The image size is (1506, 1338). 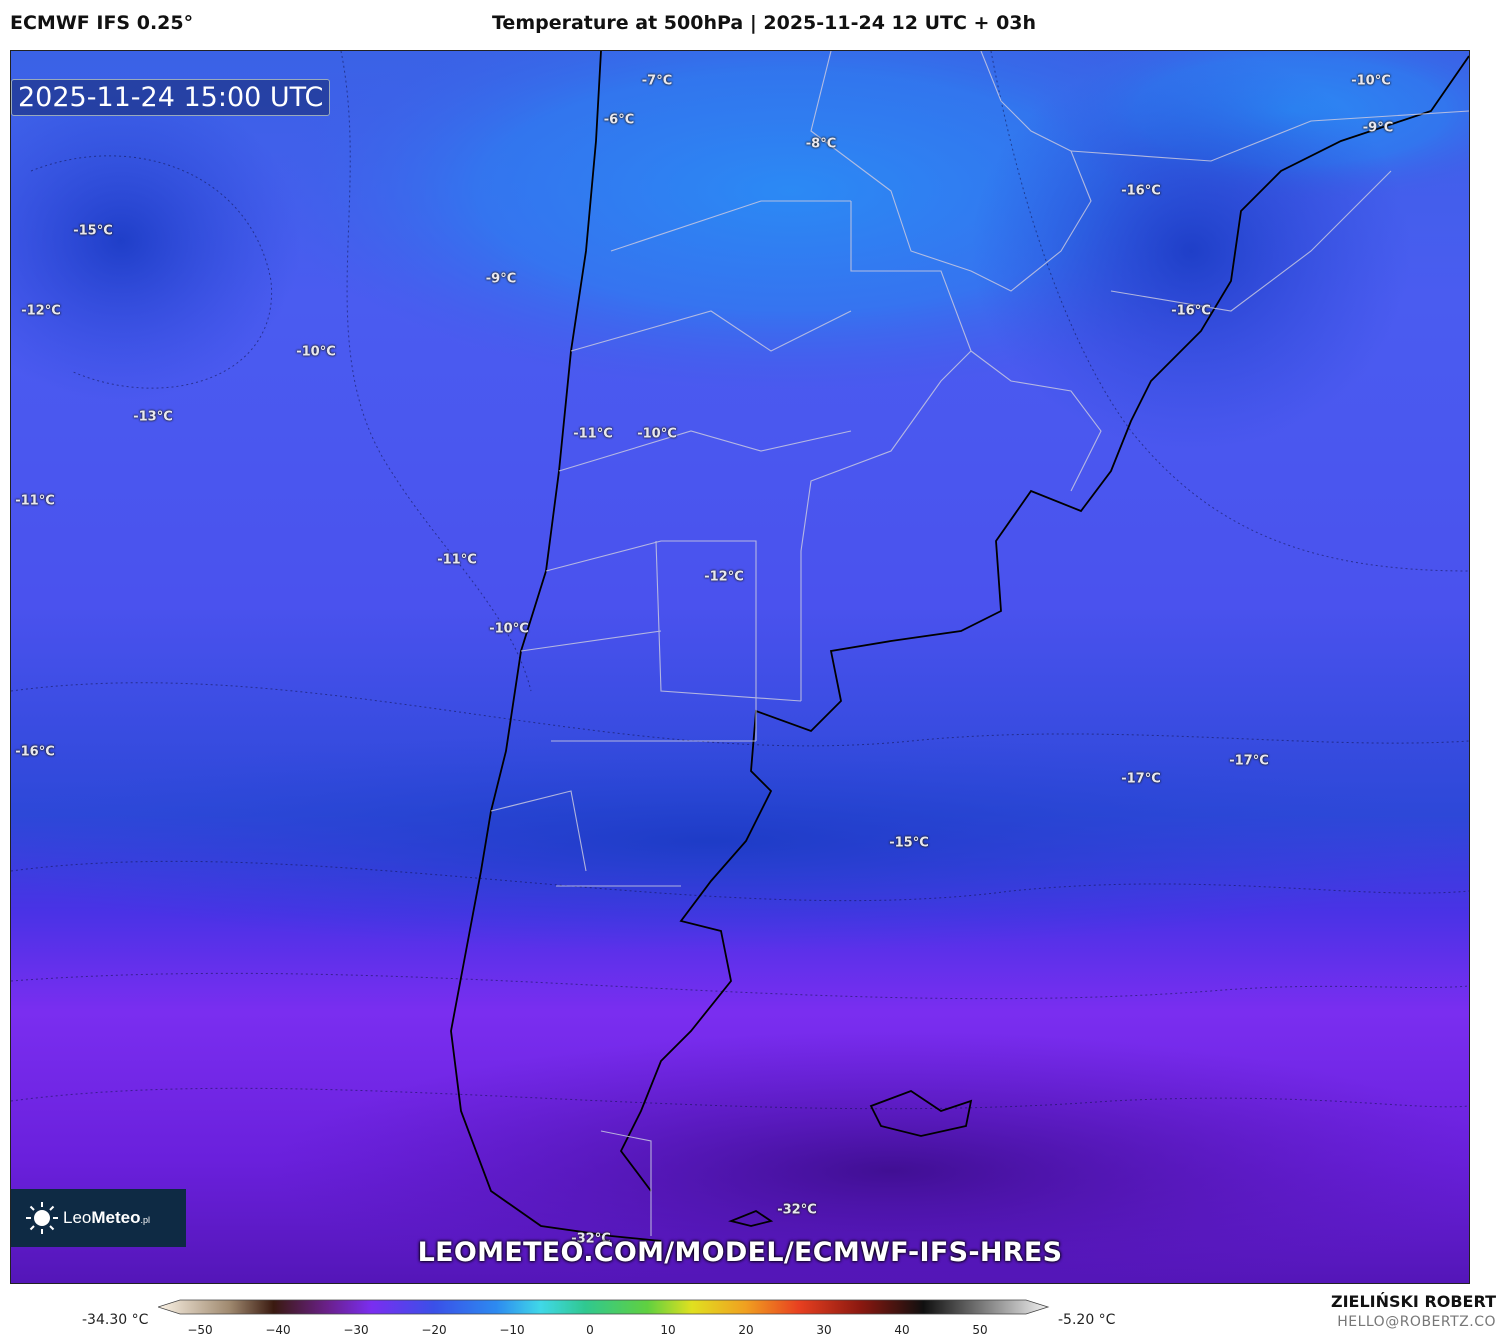 What do you see at coordinates (902, 1330) in the screenshot?
I see `colorbar-tick: 40` at bounding box center [902, 1330].